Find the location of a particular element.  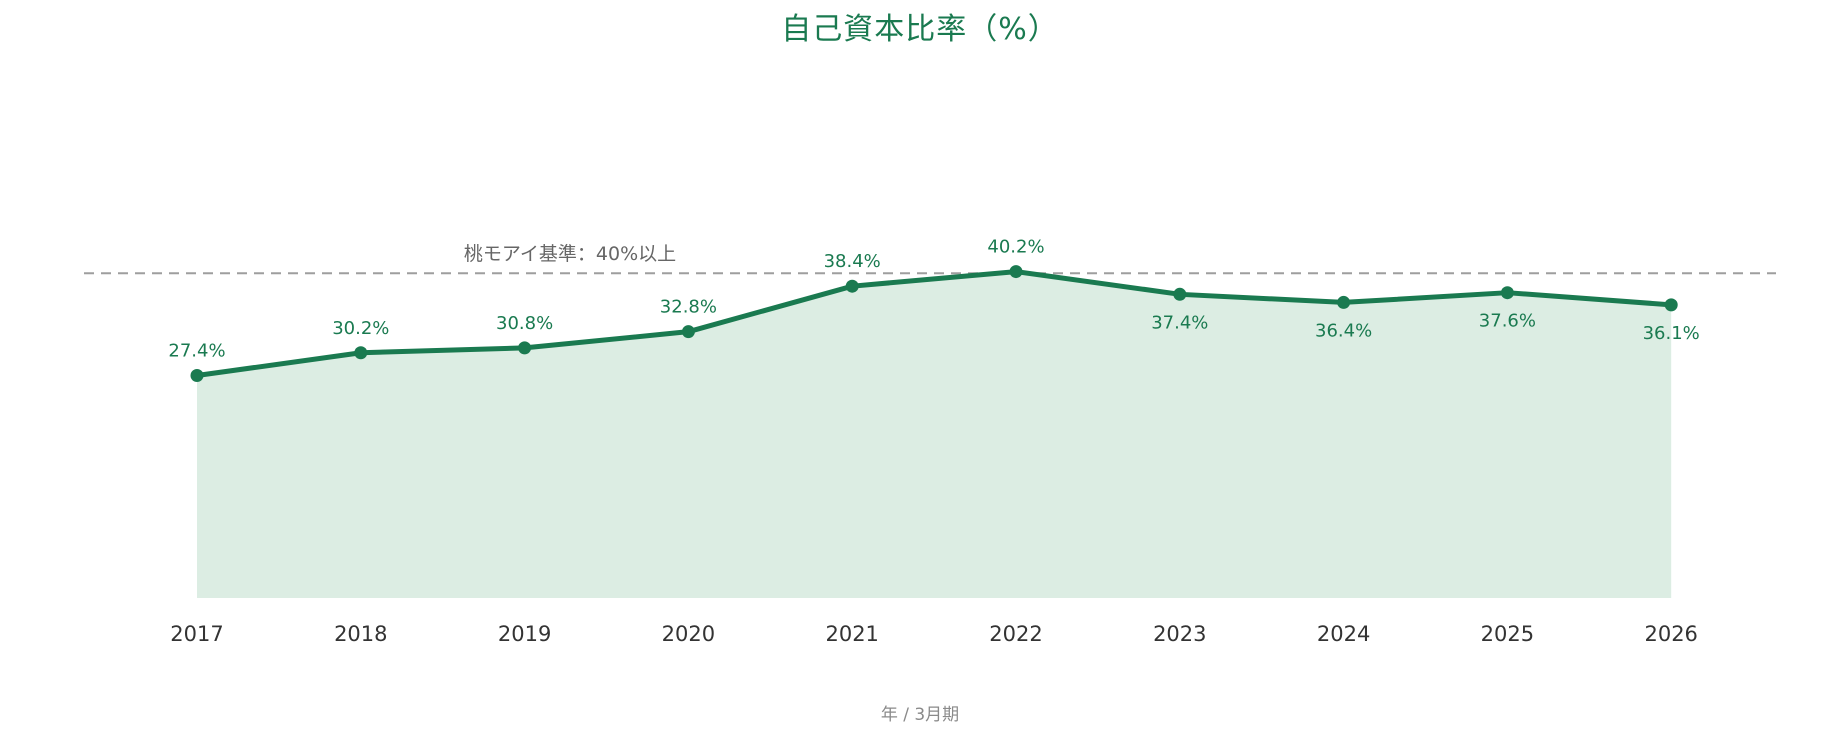

data-label-2026: 36.1% is located at coordinates (1671, 333).